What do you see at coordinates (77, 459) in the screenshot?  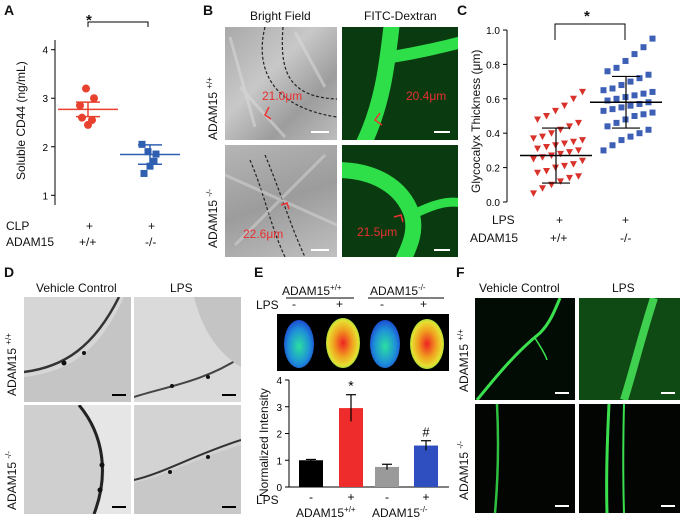 I see `panel-d-em-vehicle-bottom` at bounding box center [77, 459].